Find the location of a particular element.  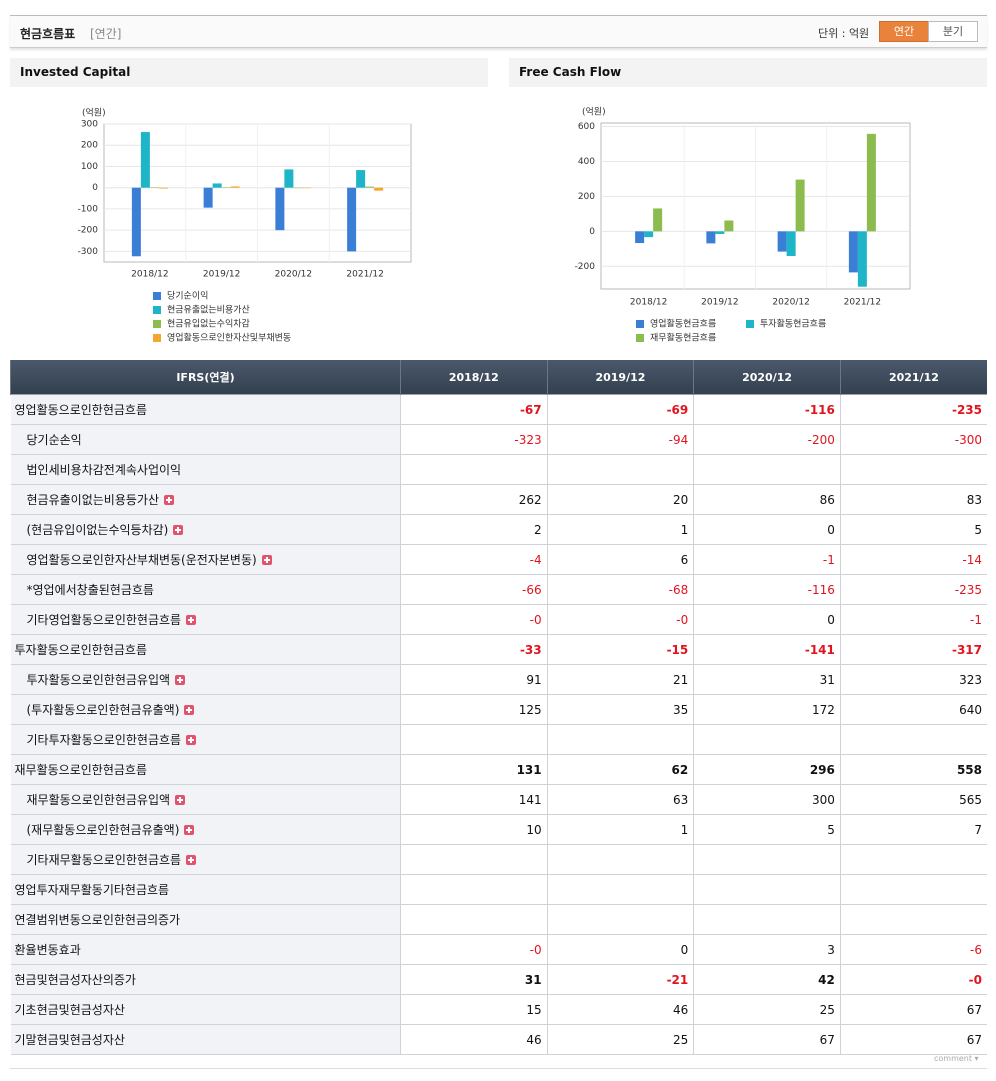

value-cell: 46 is located at coordinates (474, 1039).